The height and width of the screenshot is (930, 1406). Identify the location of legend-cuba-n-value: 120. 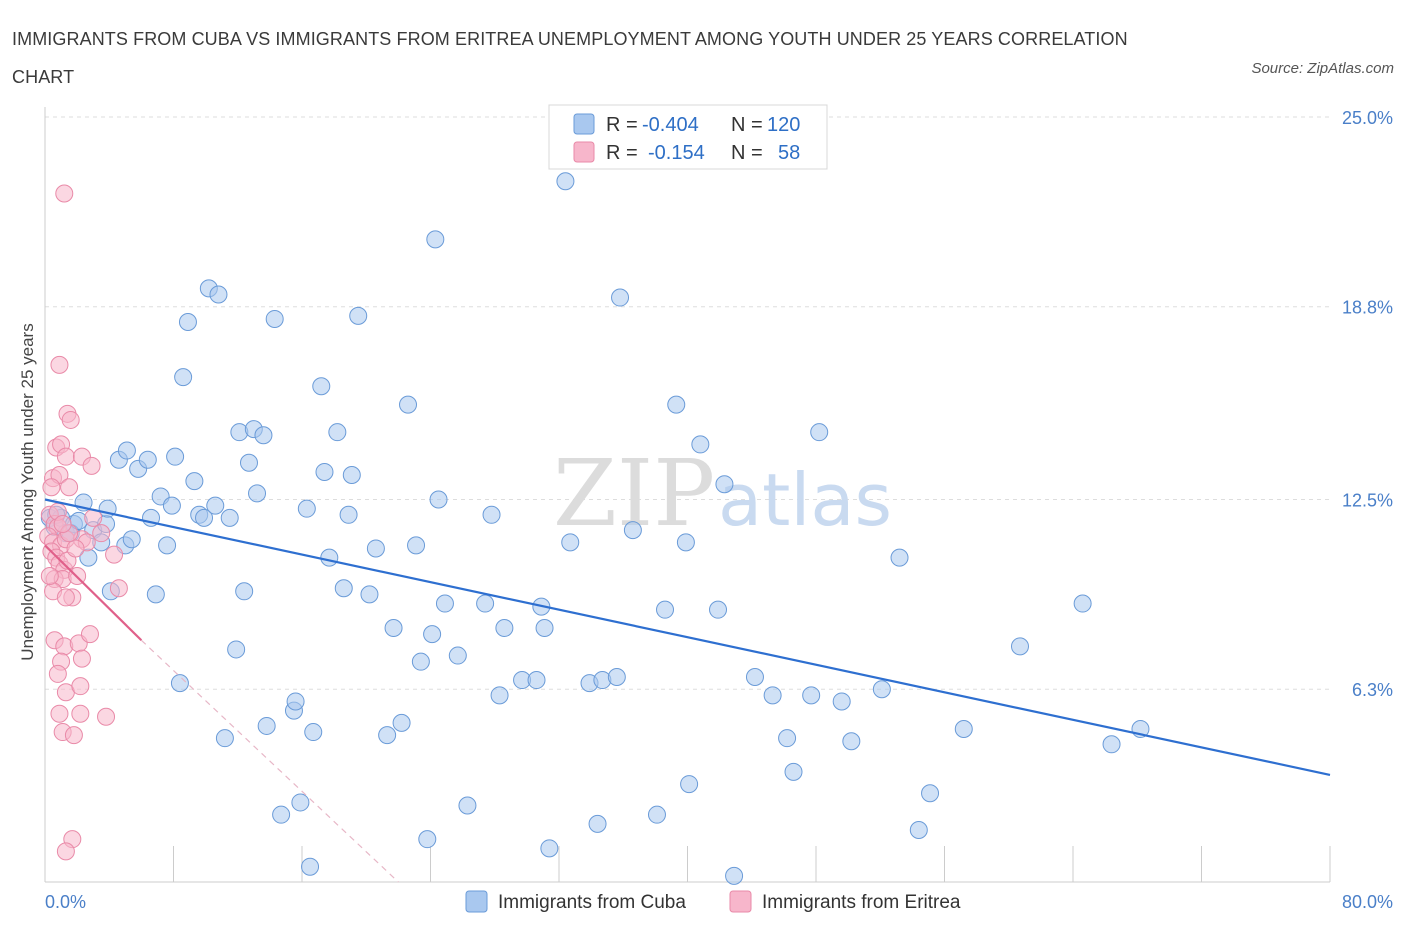
(783, 125).